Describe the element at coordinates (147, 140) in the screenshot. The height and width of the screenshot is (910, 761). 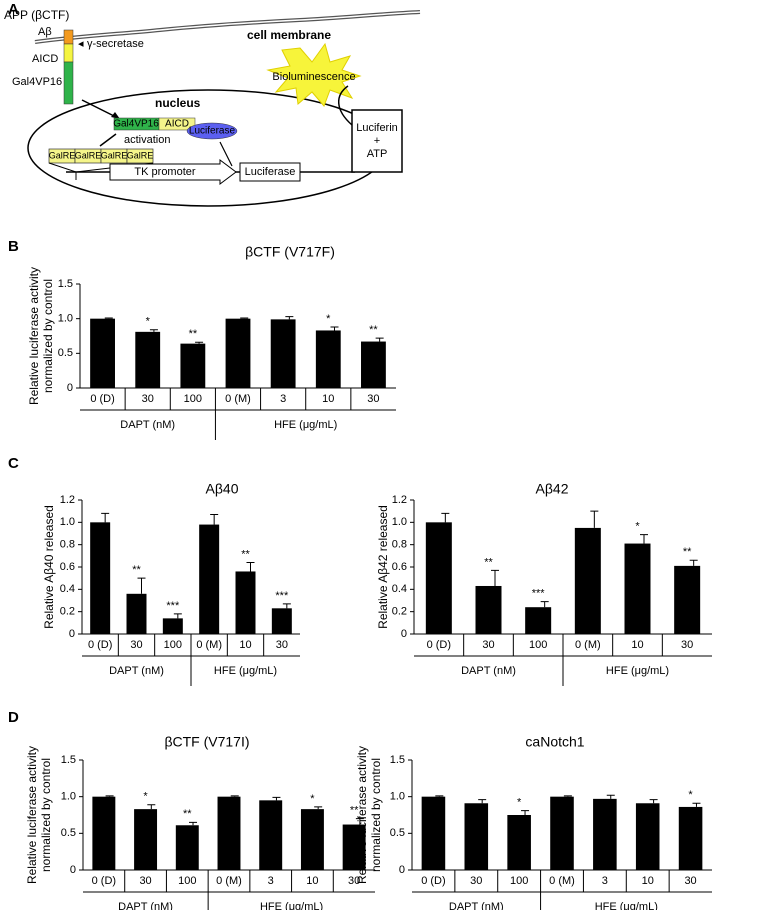
I see `label: activation` at that location.